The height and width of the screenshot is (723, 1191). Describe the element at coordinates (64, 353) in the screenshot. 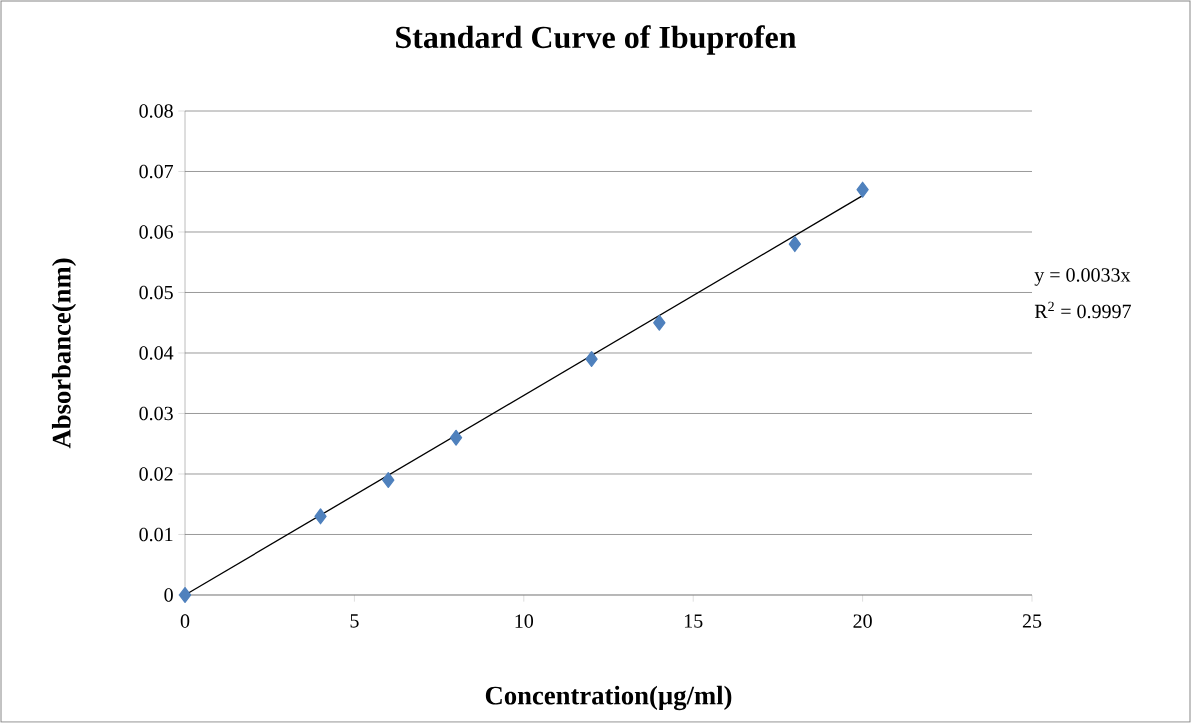

I see `y-axis-title: Absorbance(nm)` at that location.